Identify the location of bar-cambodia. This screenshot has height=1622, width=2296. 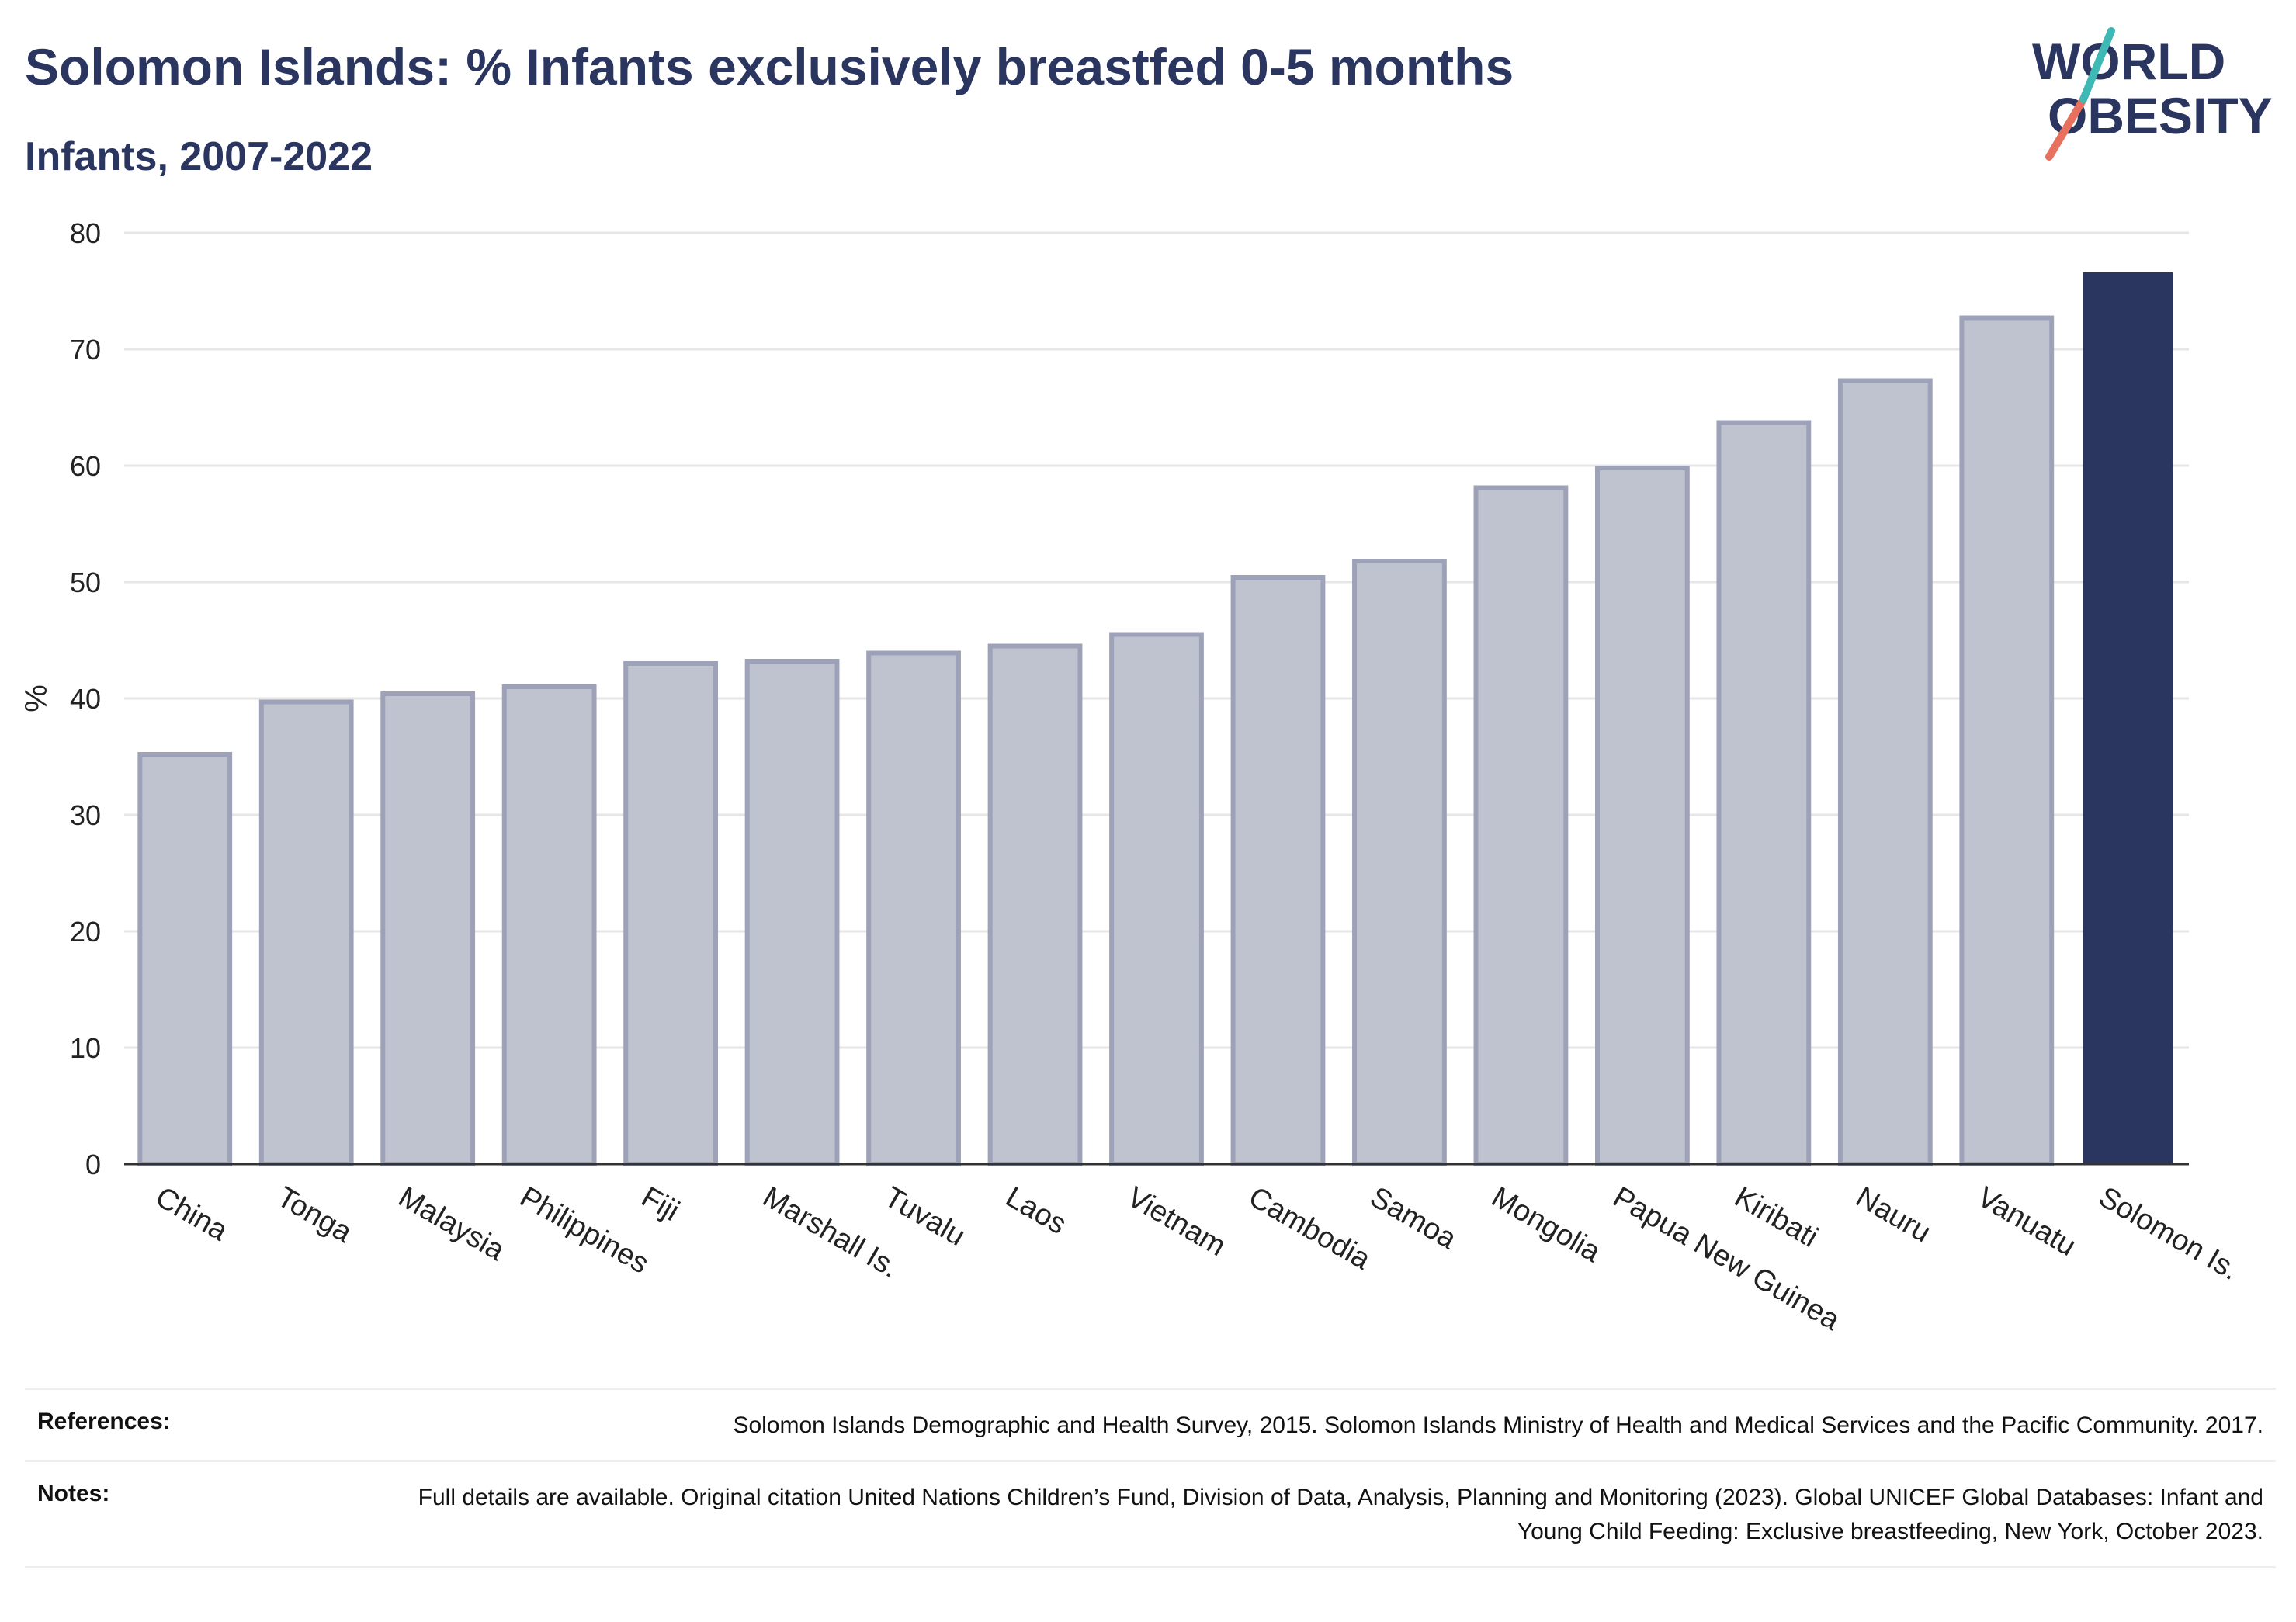
(1278, 871).